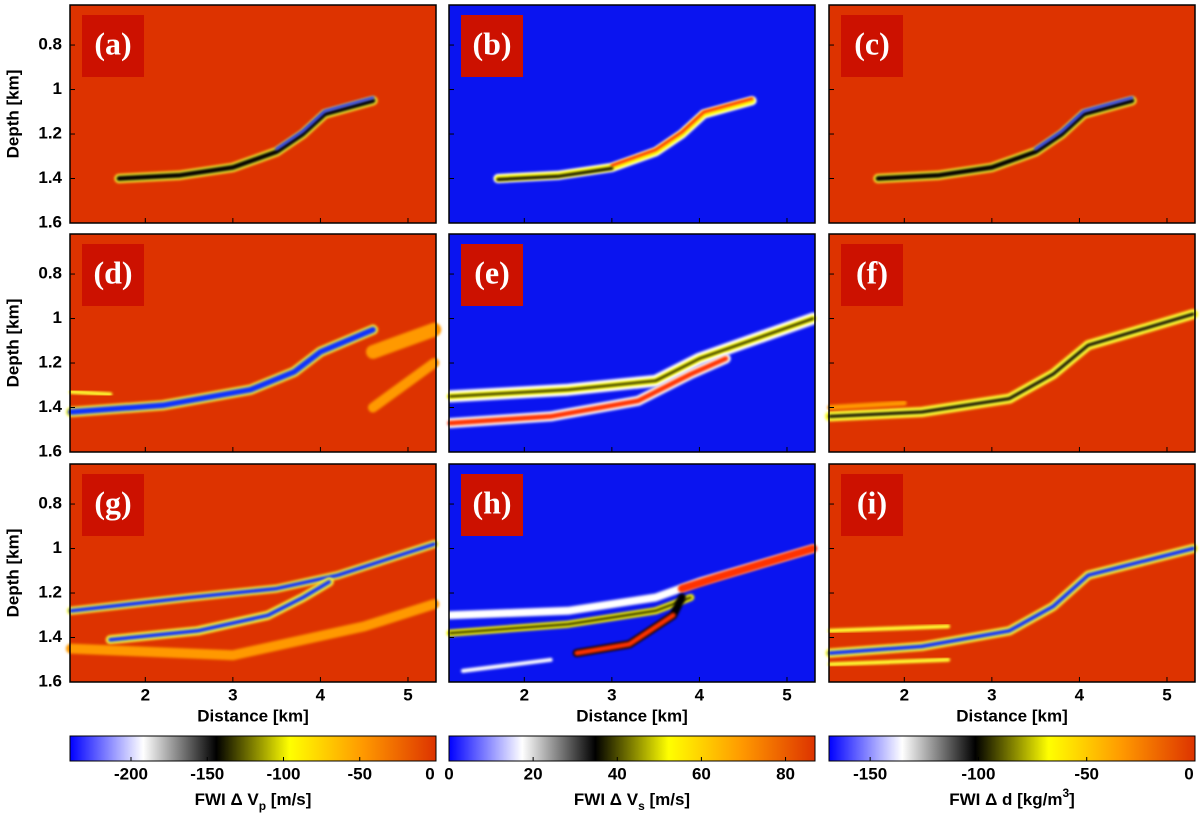 The image size is (1200, 825). Describe the element at coordinates (641, 806) in the screenshot. I see `colorbar-label-part: s` at that location.